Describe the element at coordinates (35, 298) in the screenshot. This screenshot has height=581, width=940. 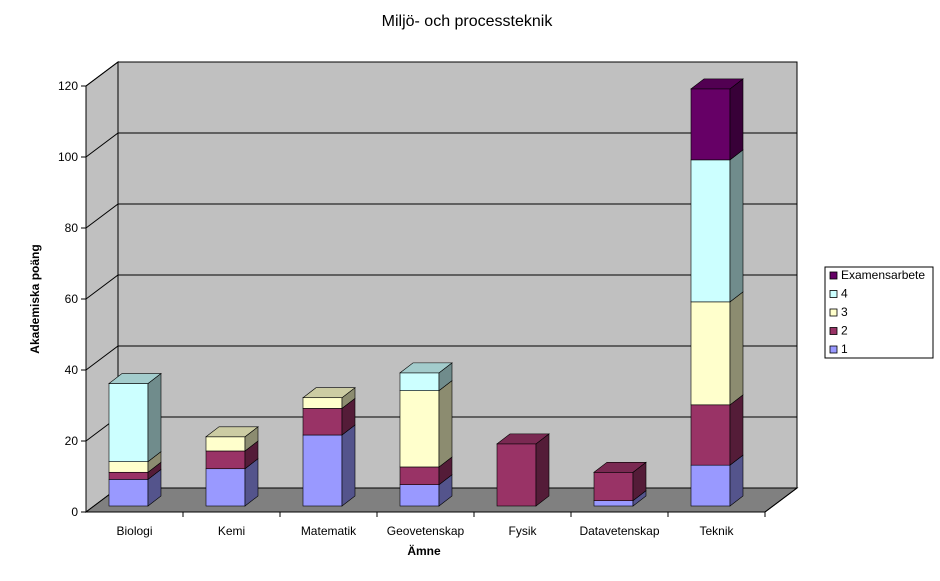
I see `y-axis-label: Akademiska poäng` at that location.